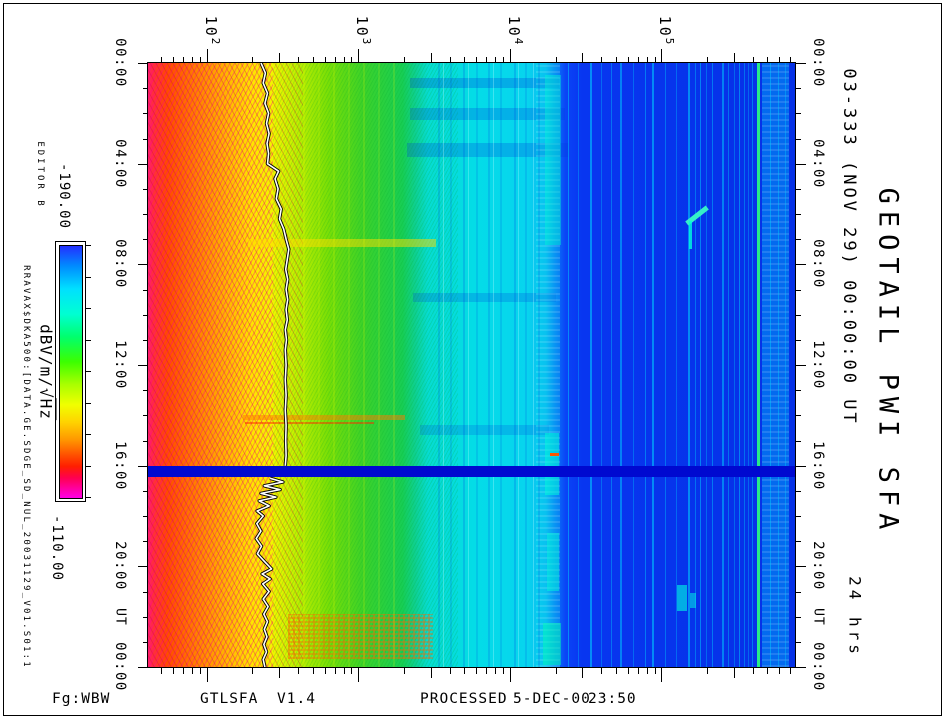 The image size is (945, 720). Describe the element at coordinates (818, 365) in the screenshot. I see `time-label-right: 12:00` at that location.